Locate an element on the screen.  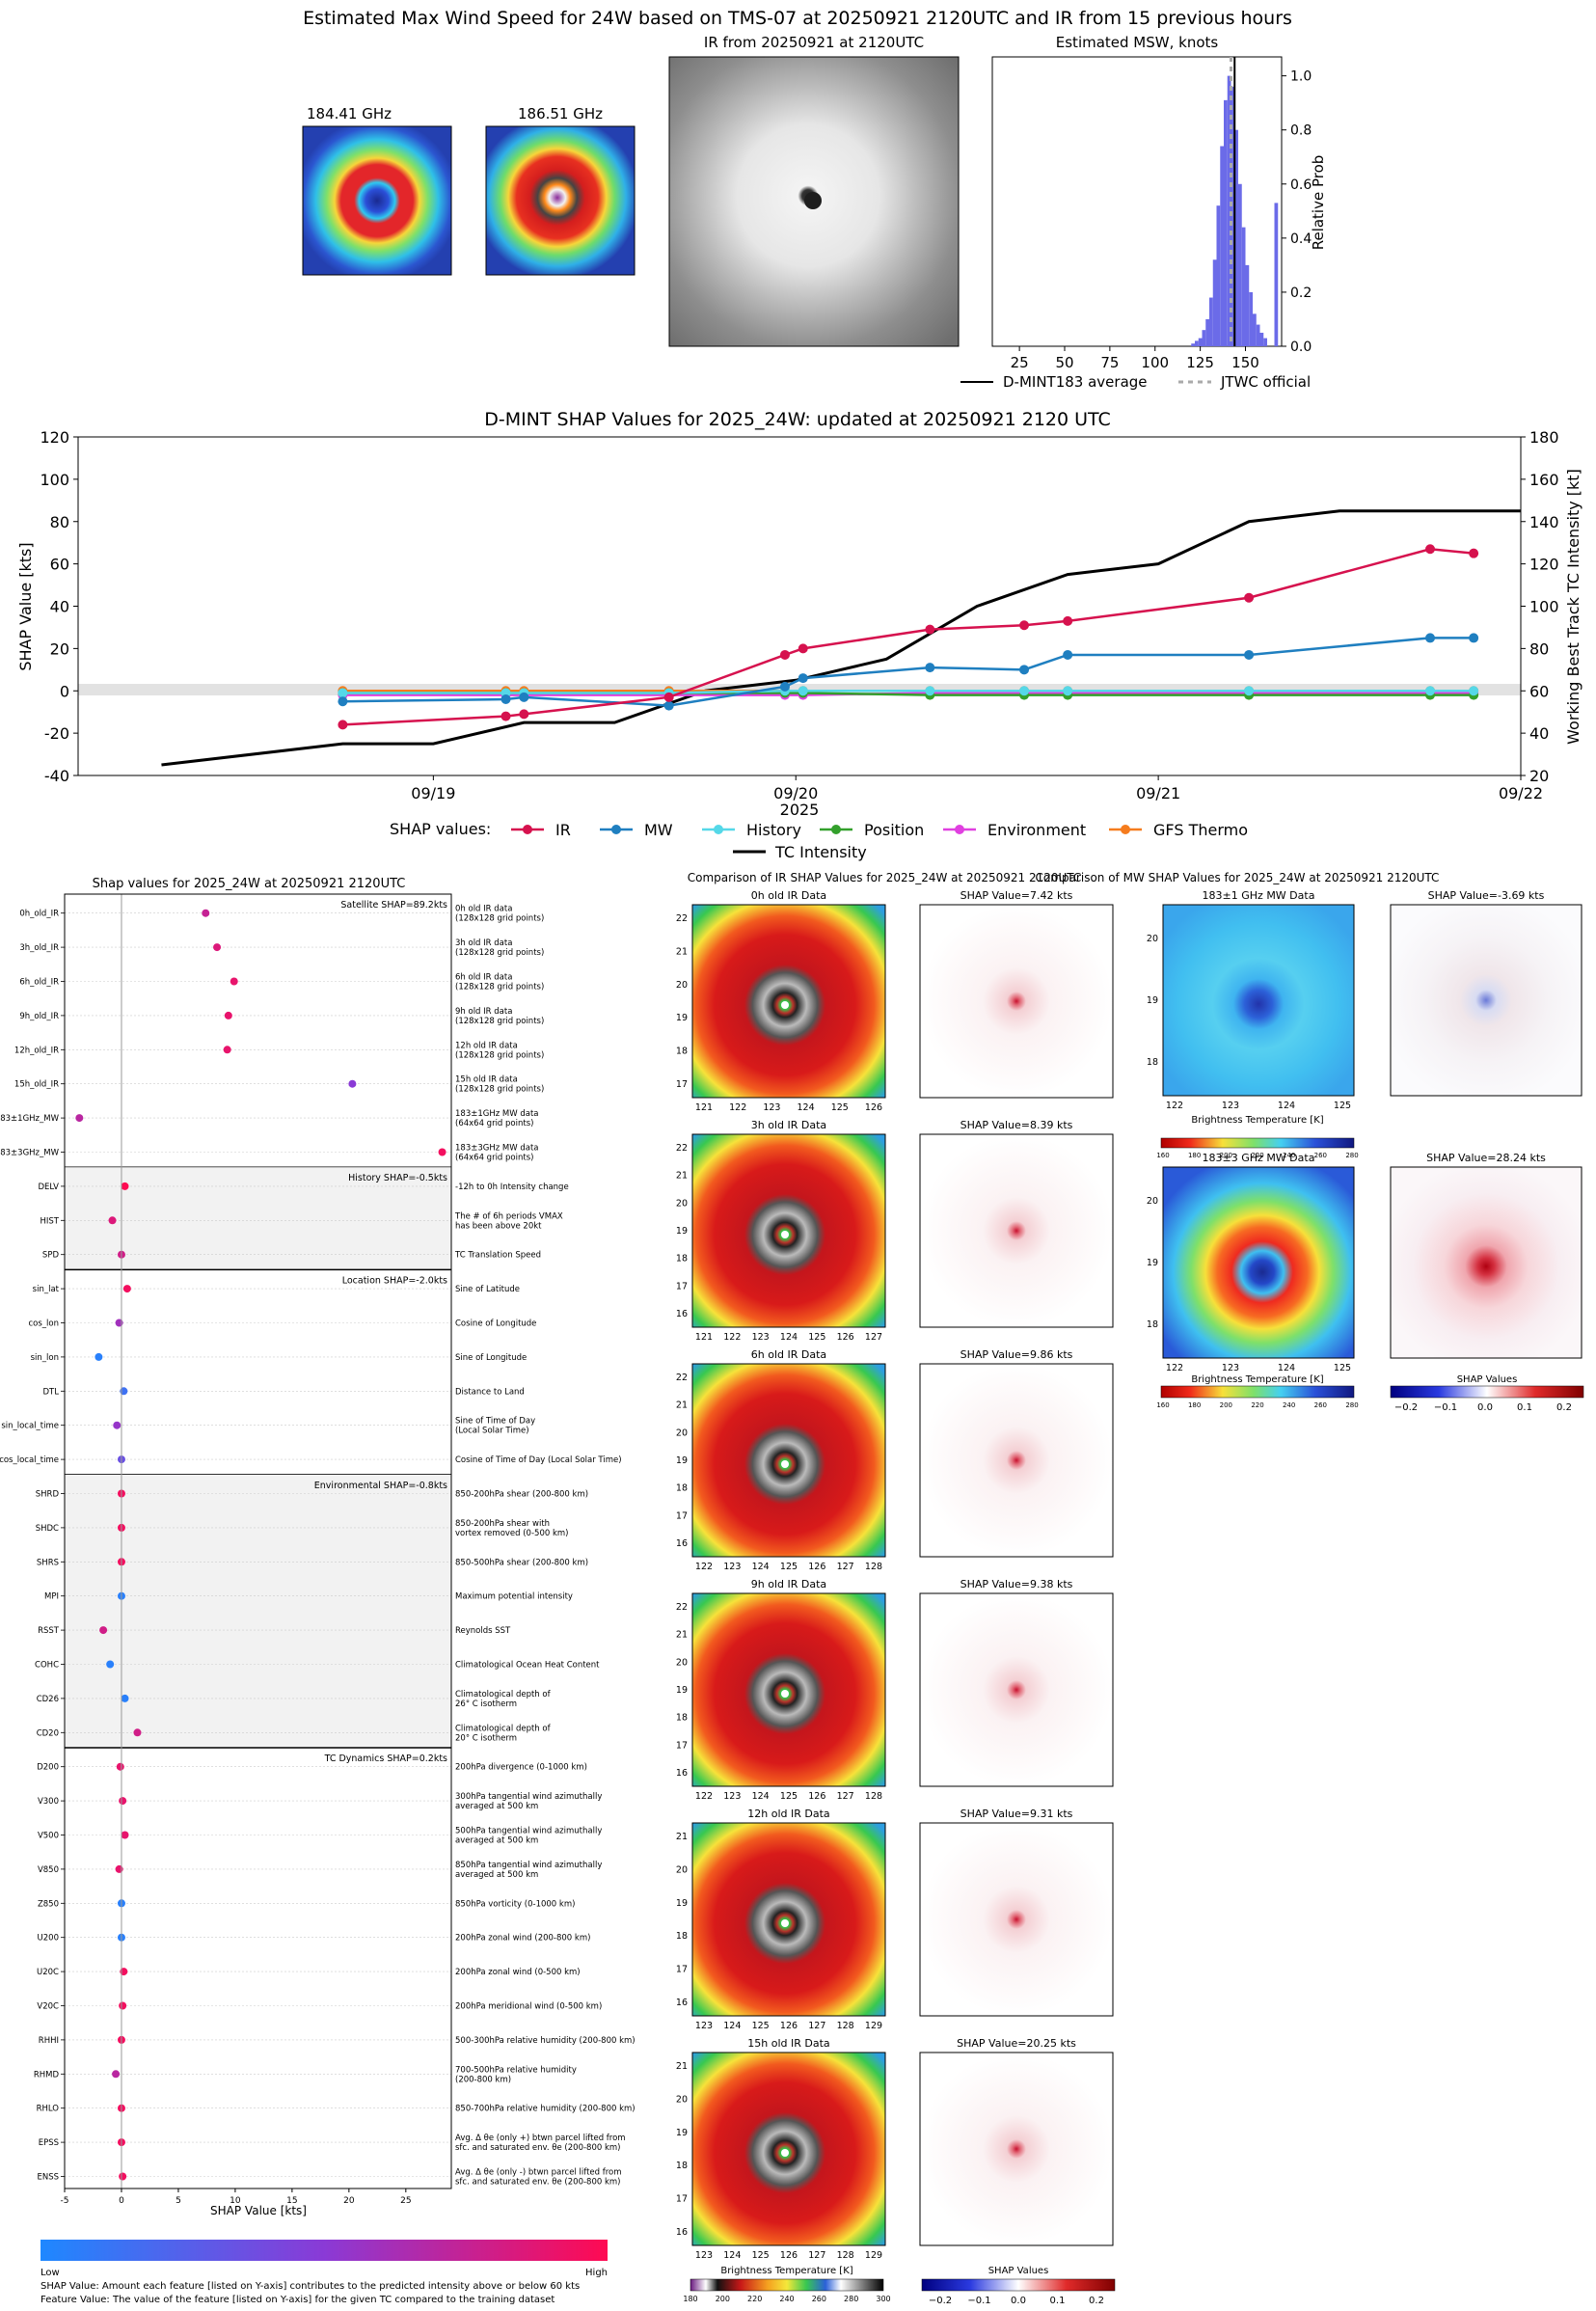
msw-ytick-label: 0.0 is located at coordinates (1301, 348).